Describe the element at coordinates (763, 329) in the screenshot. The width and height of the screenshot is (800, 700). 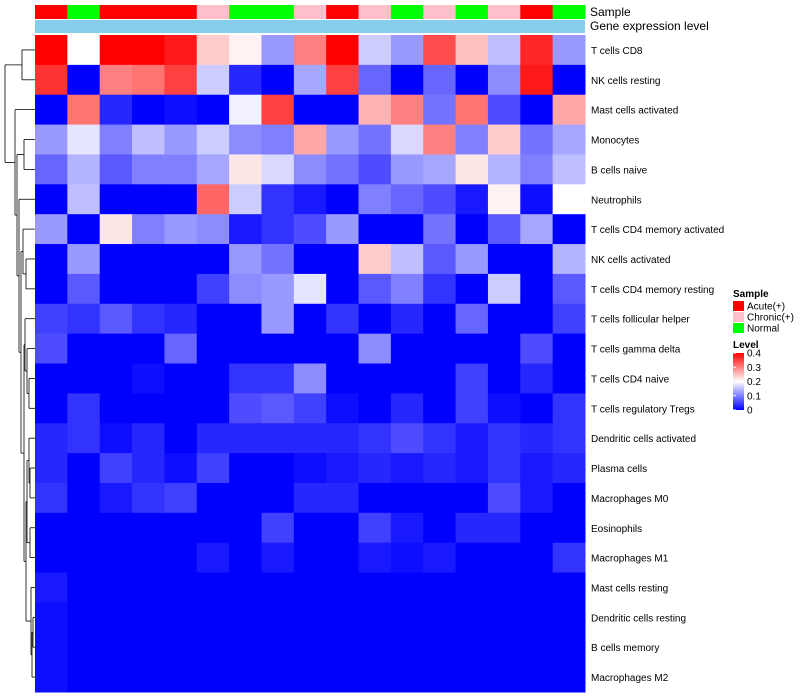
I see `sample-legend-label: Normal` at that location.